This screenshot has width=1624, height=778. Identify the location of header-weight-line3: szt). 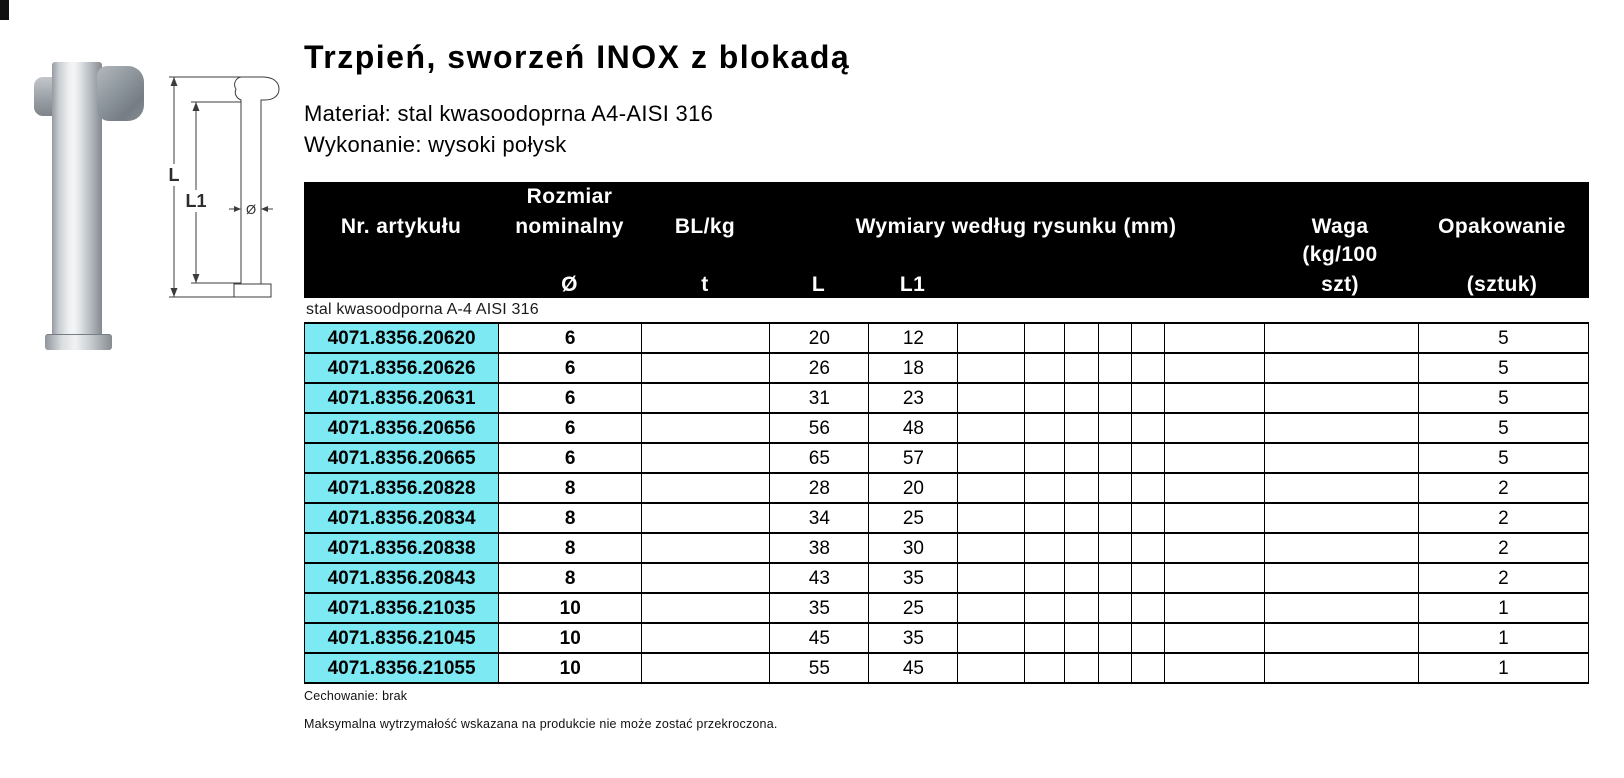
(1340, 284).